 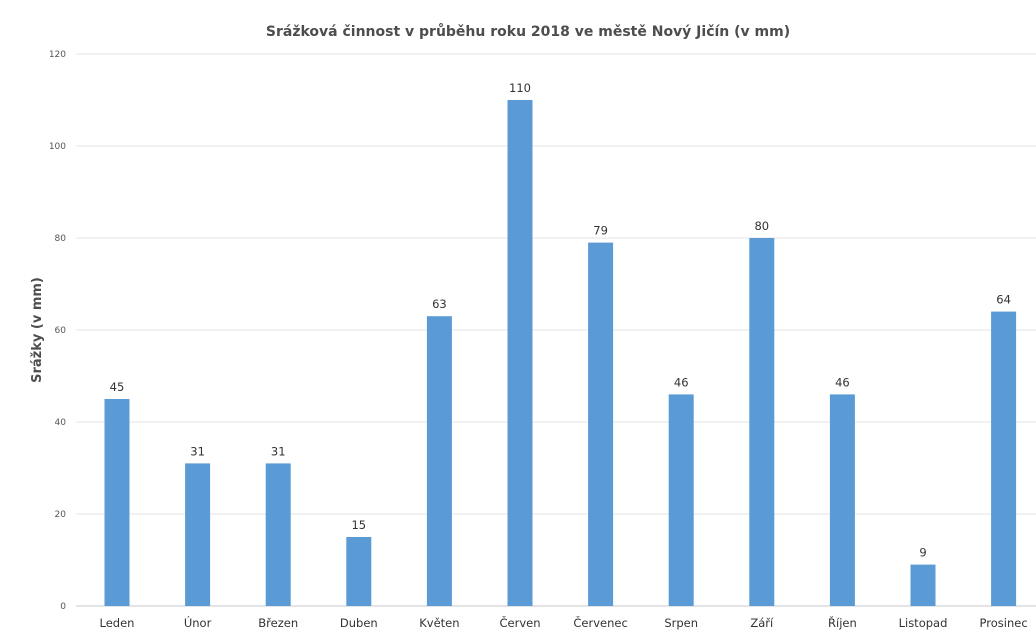 What do you see at coordinates (439, 623) in the screenshot?
I see `x-tick-label: Květen` at bounding box center [439, 623].